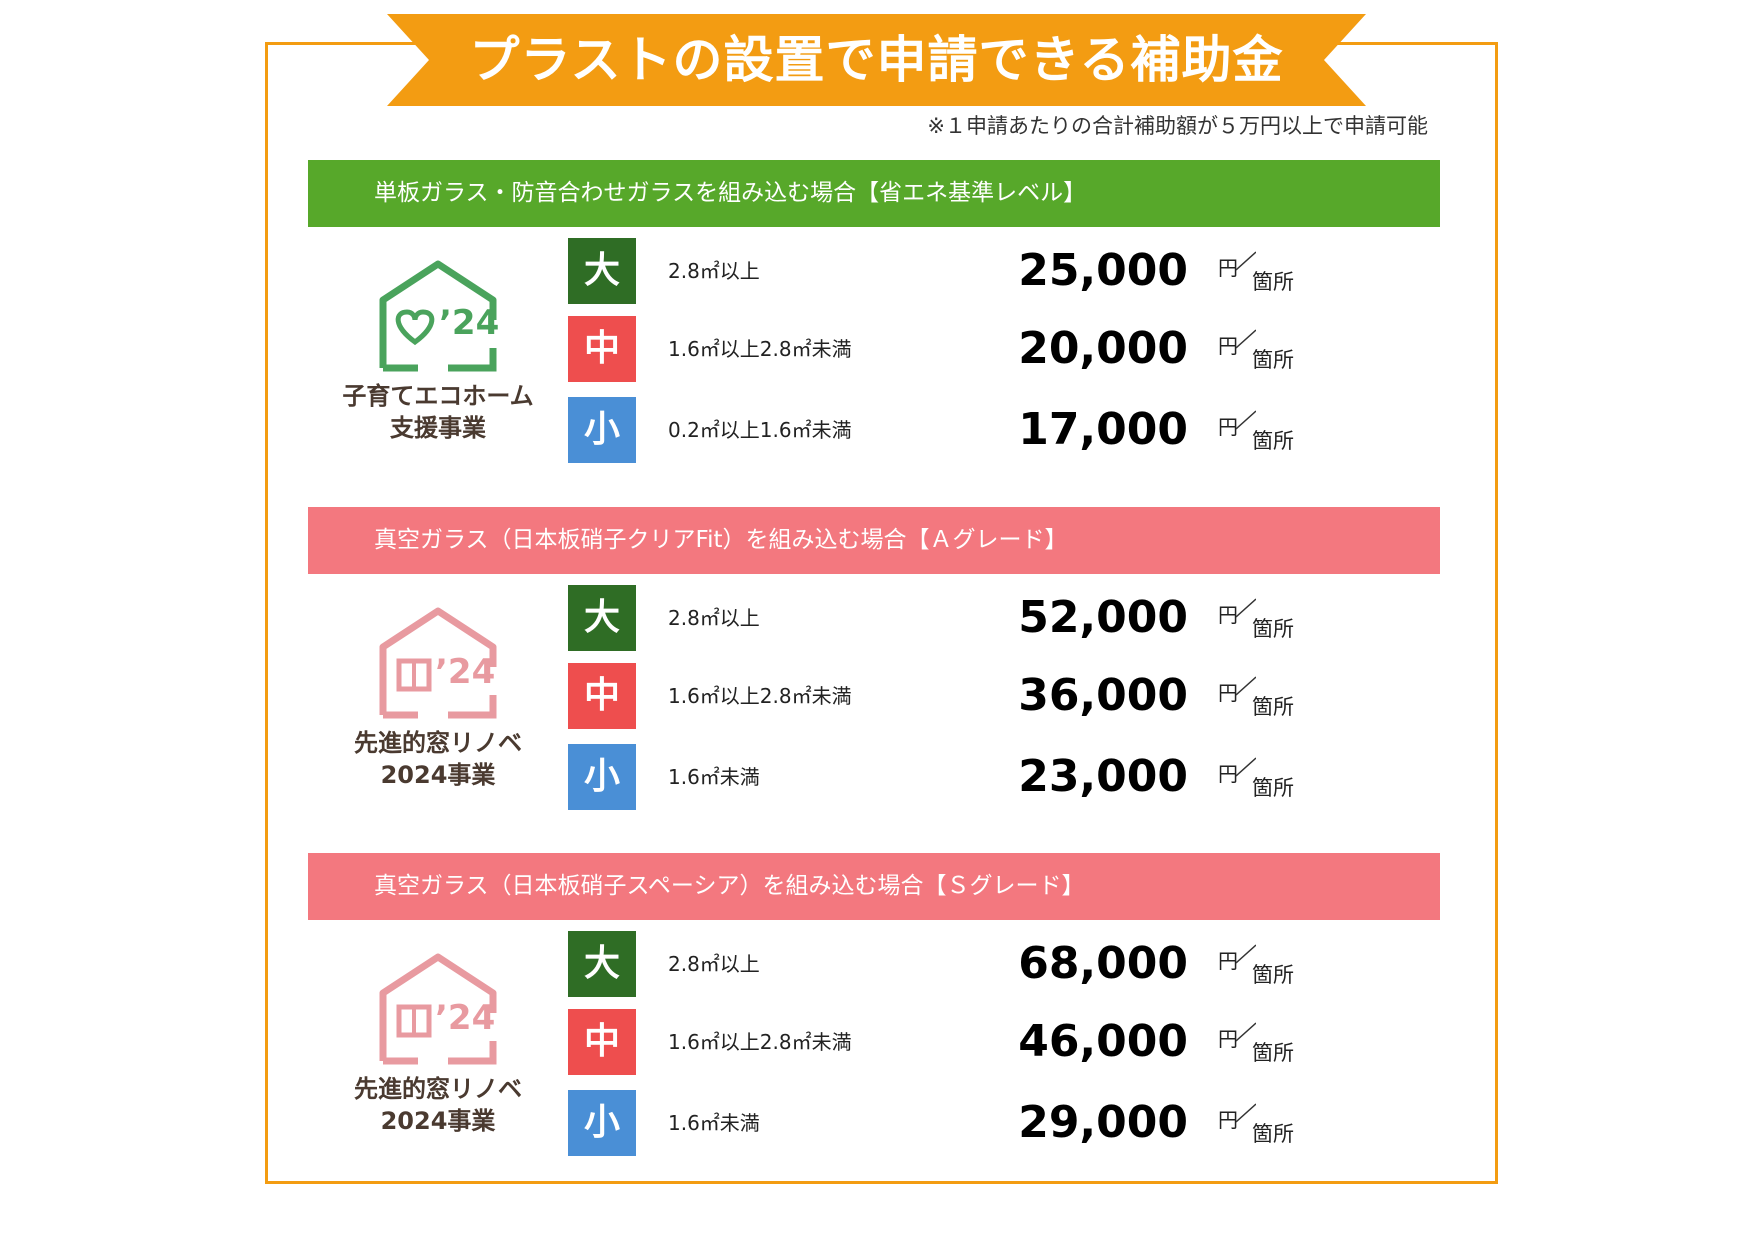 The height and width of the screenshot is (1240, 1755). What do you see at coordinates (438, 428) in the screenshot?
I see `program-name-line2: 支援事業` at bounding box center [438, 428].